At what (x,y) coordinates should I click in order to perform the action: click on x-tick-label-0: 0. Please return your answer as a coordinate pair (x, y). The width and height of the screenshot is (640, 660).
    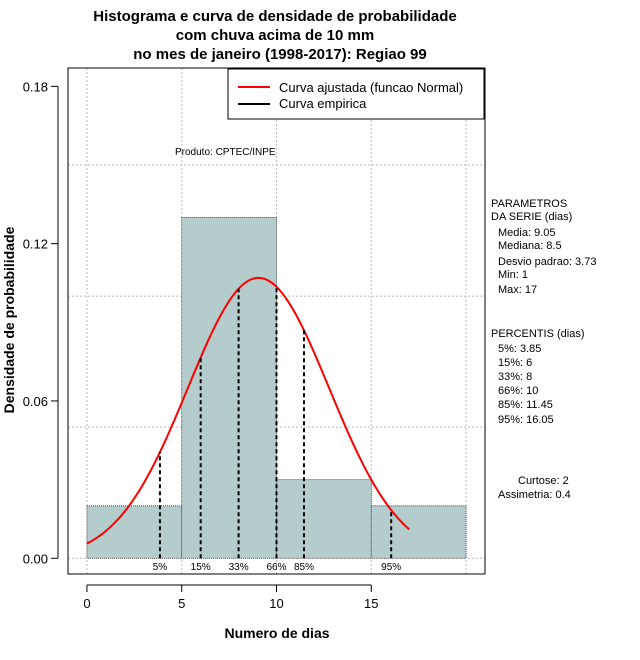
    Looking at the image, I should click on (86, 603).